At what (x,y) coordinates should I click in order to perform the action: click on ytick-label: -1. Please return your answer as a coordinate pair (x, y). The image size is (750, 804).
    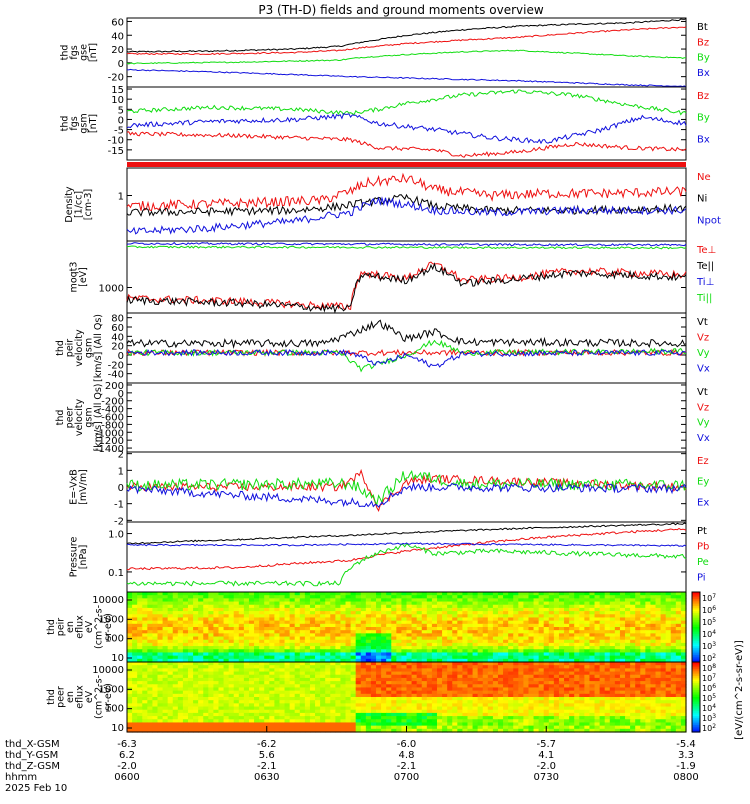
    Looking at the image, I should click on (119, 505).